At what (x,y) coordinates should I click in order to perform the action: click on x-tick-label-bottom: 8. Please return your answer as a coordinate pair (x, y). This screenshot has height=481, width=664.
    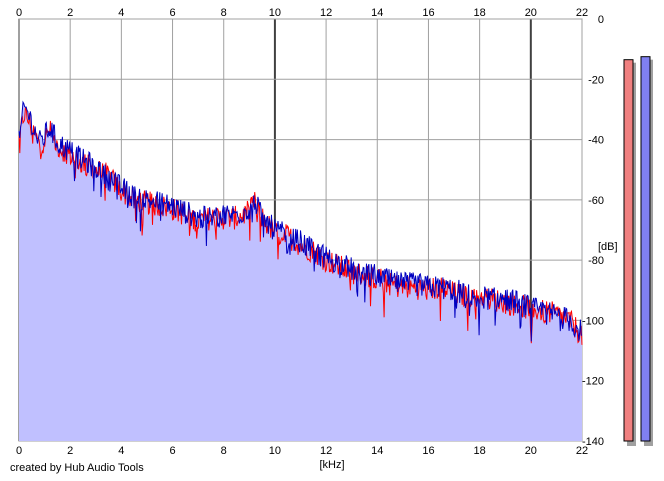
    Looking at the image, I should click on (224, 451).